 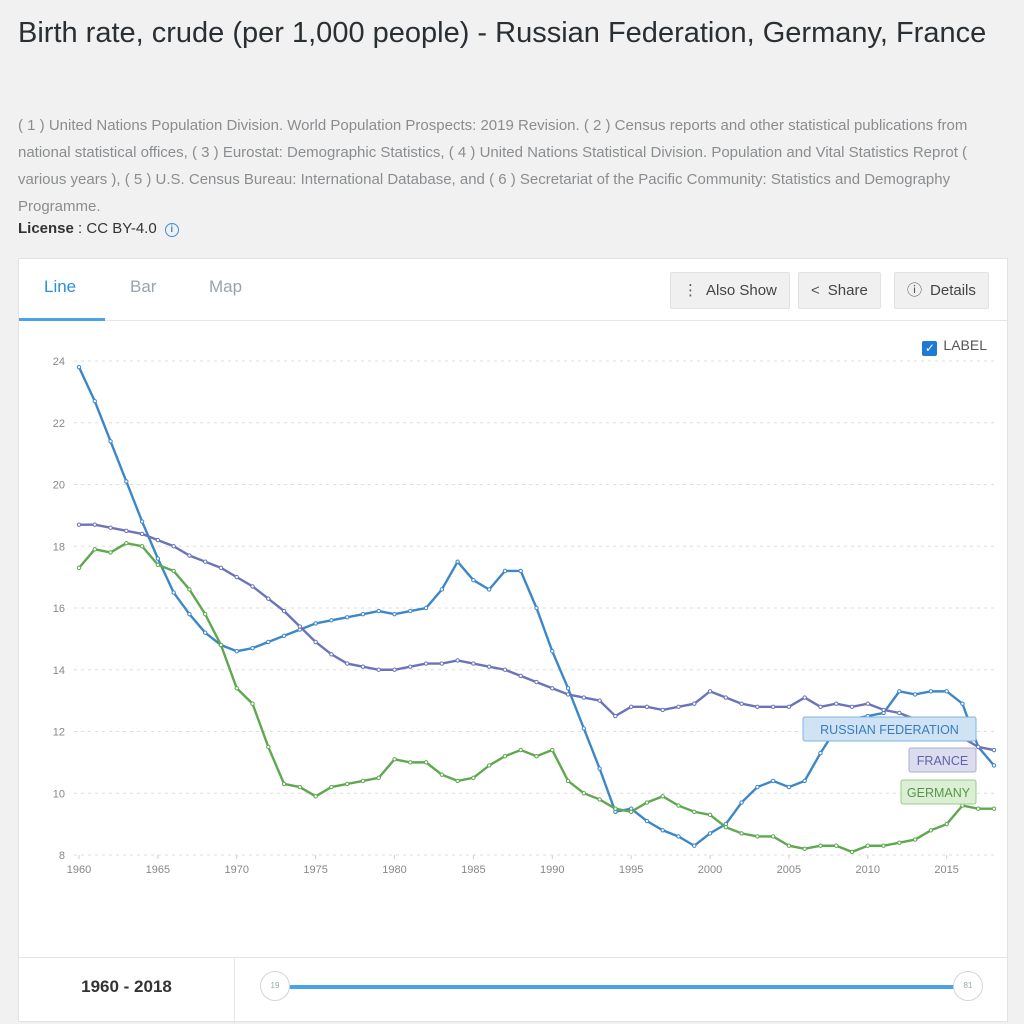 I want to click on x-tick-label: 1990, so click(x=552, y=870).